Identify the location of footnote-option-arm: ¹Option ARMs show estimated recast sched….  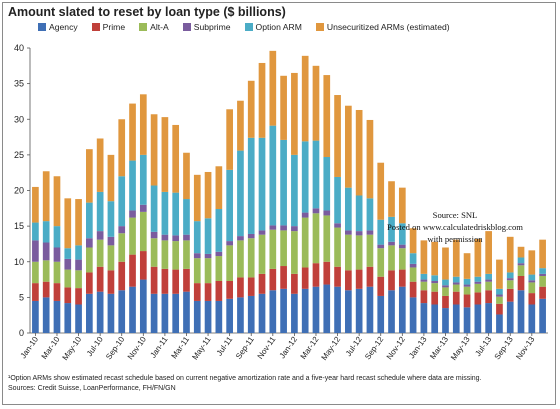
(245, 378).